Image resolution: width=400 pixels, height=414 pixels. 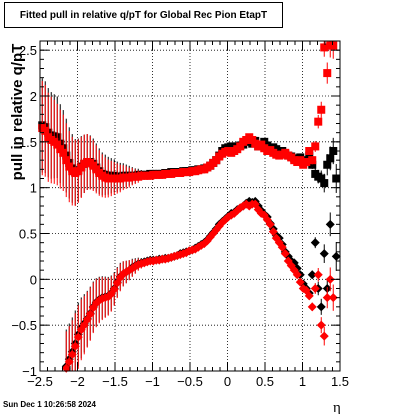 What do you see at coordinates (40, 381) in the screenshot?
I see `x-tick-label: −2.5` at bounding box center [40, 381].